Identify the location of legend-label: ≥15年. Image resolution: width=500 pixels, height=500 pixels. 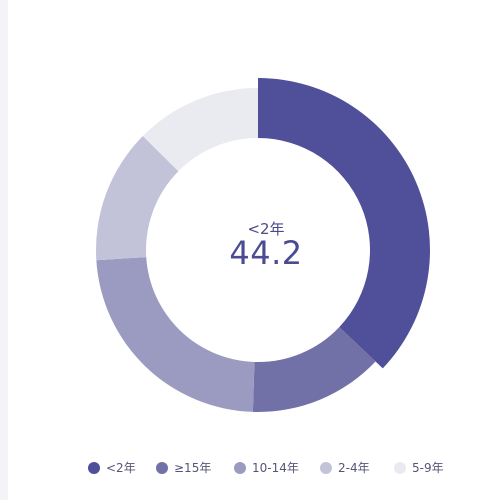
(193, 468).